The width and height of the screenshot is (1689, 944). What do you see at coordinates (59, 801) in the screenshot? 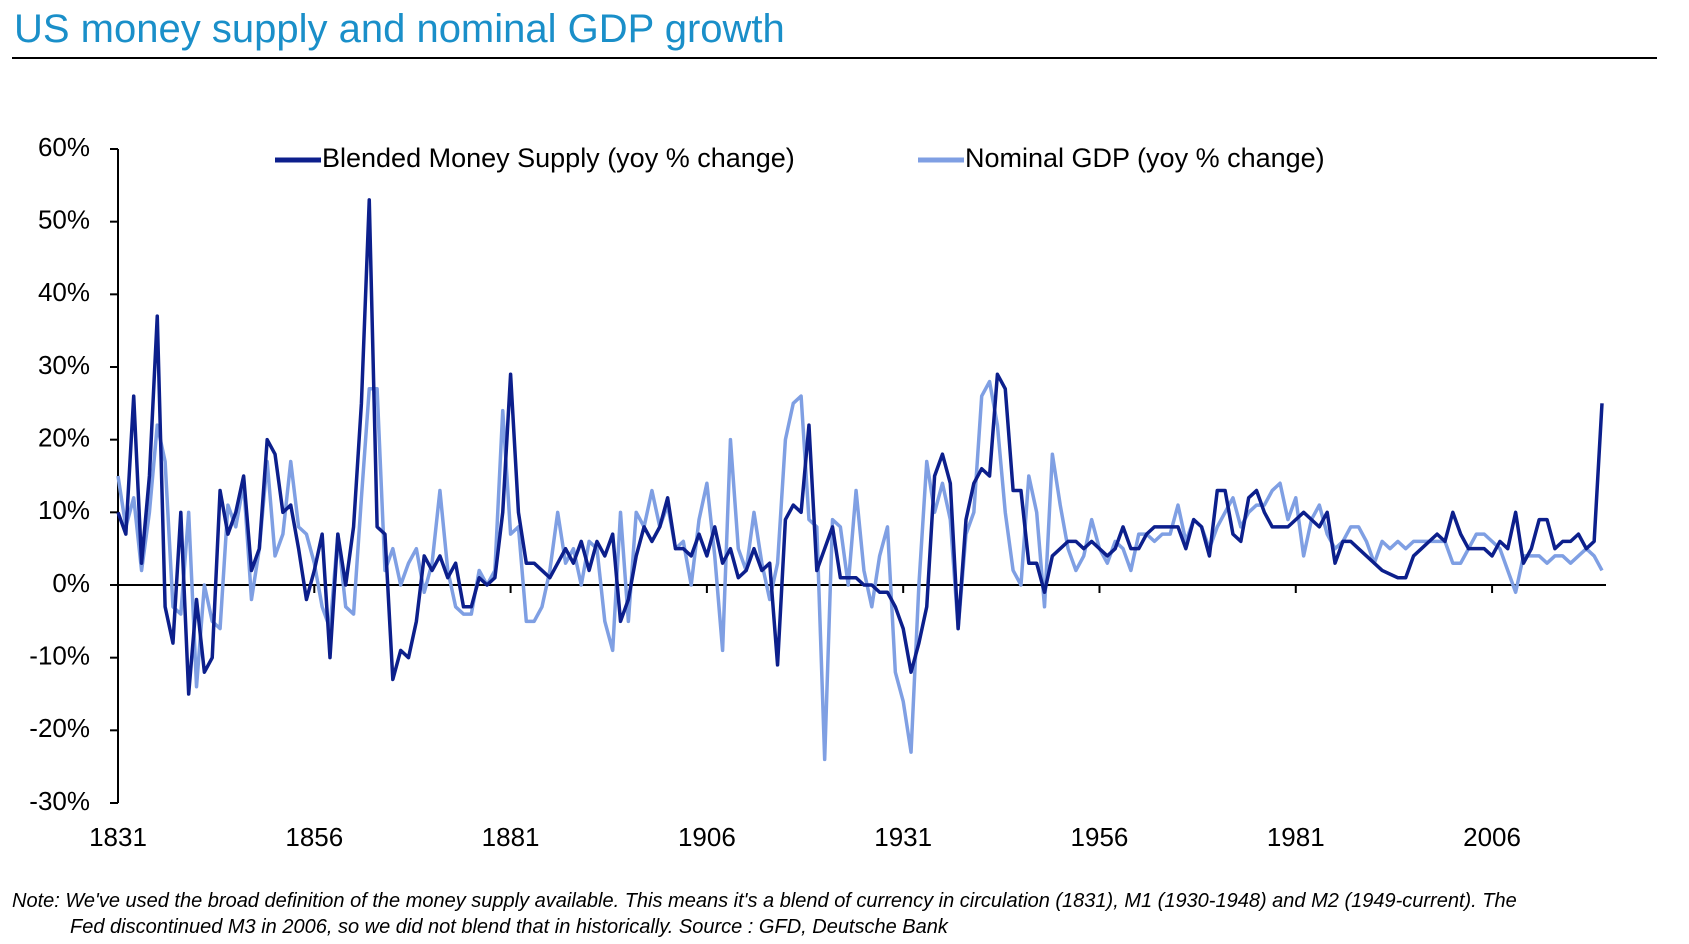
I see `y-tick-label: -30%` at bounding box center [59, 801].